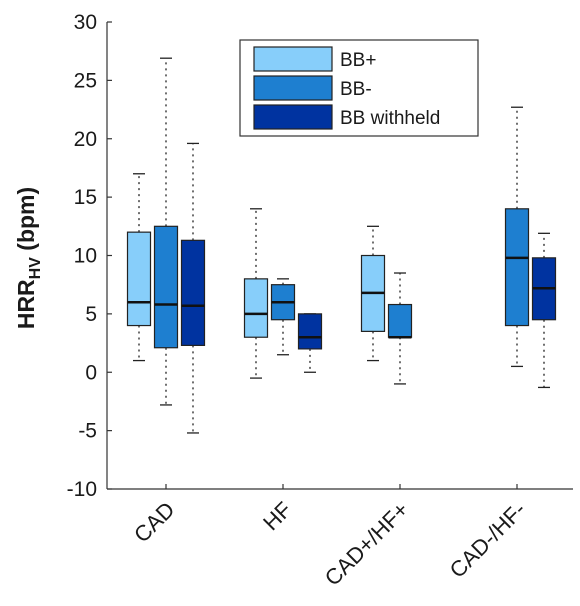 The height and width of the screenshot is (606, 580). Describe the element at coordinates (87, 431) in the screenshot. I see `y-tick-label: -5` at that location.